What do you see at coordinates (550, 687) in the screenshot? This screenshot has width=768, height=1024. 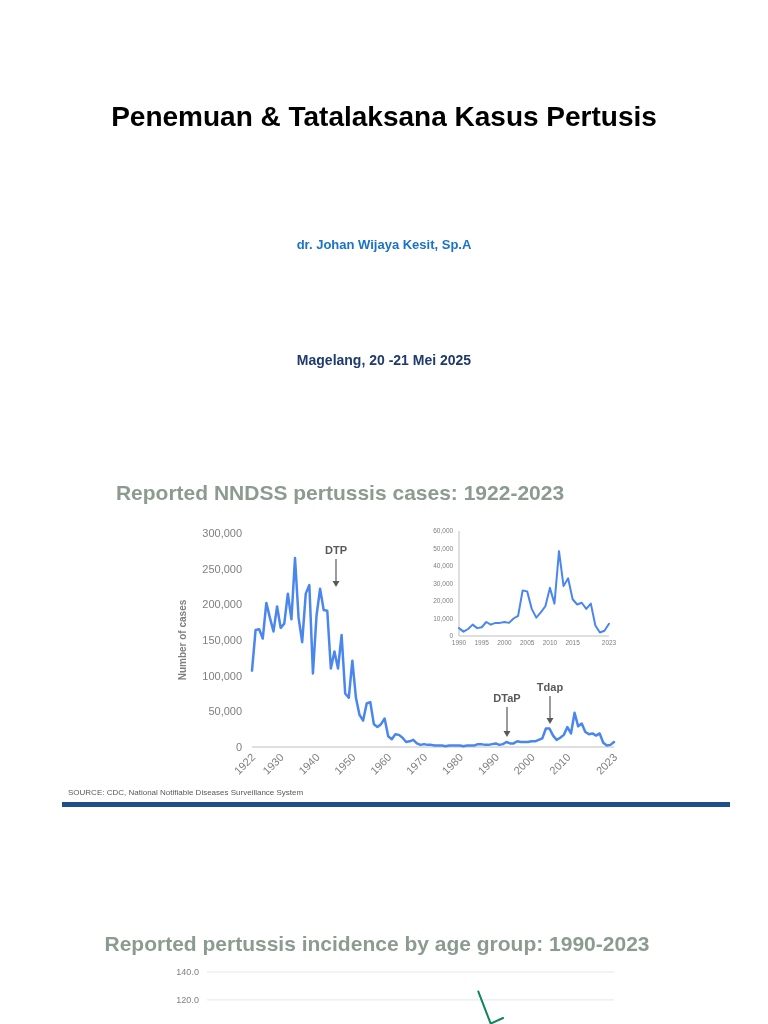 I see `annotation: Tdap` at bounding box center [550, 687].